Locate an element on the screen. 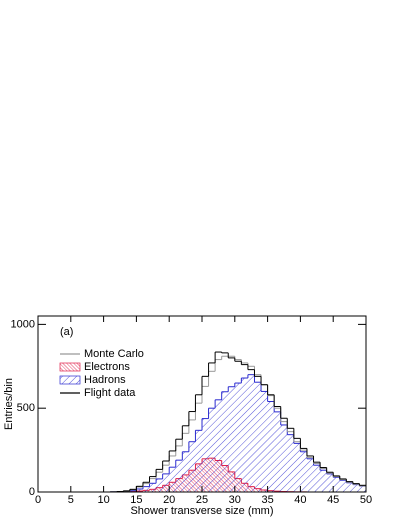 Image resolution: width=403 pixels, height=526 pixels. x-tick-label: 30 is located at coordinates (235, 500).